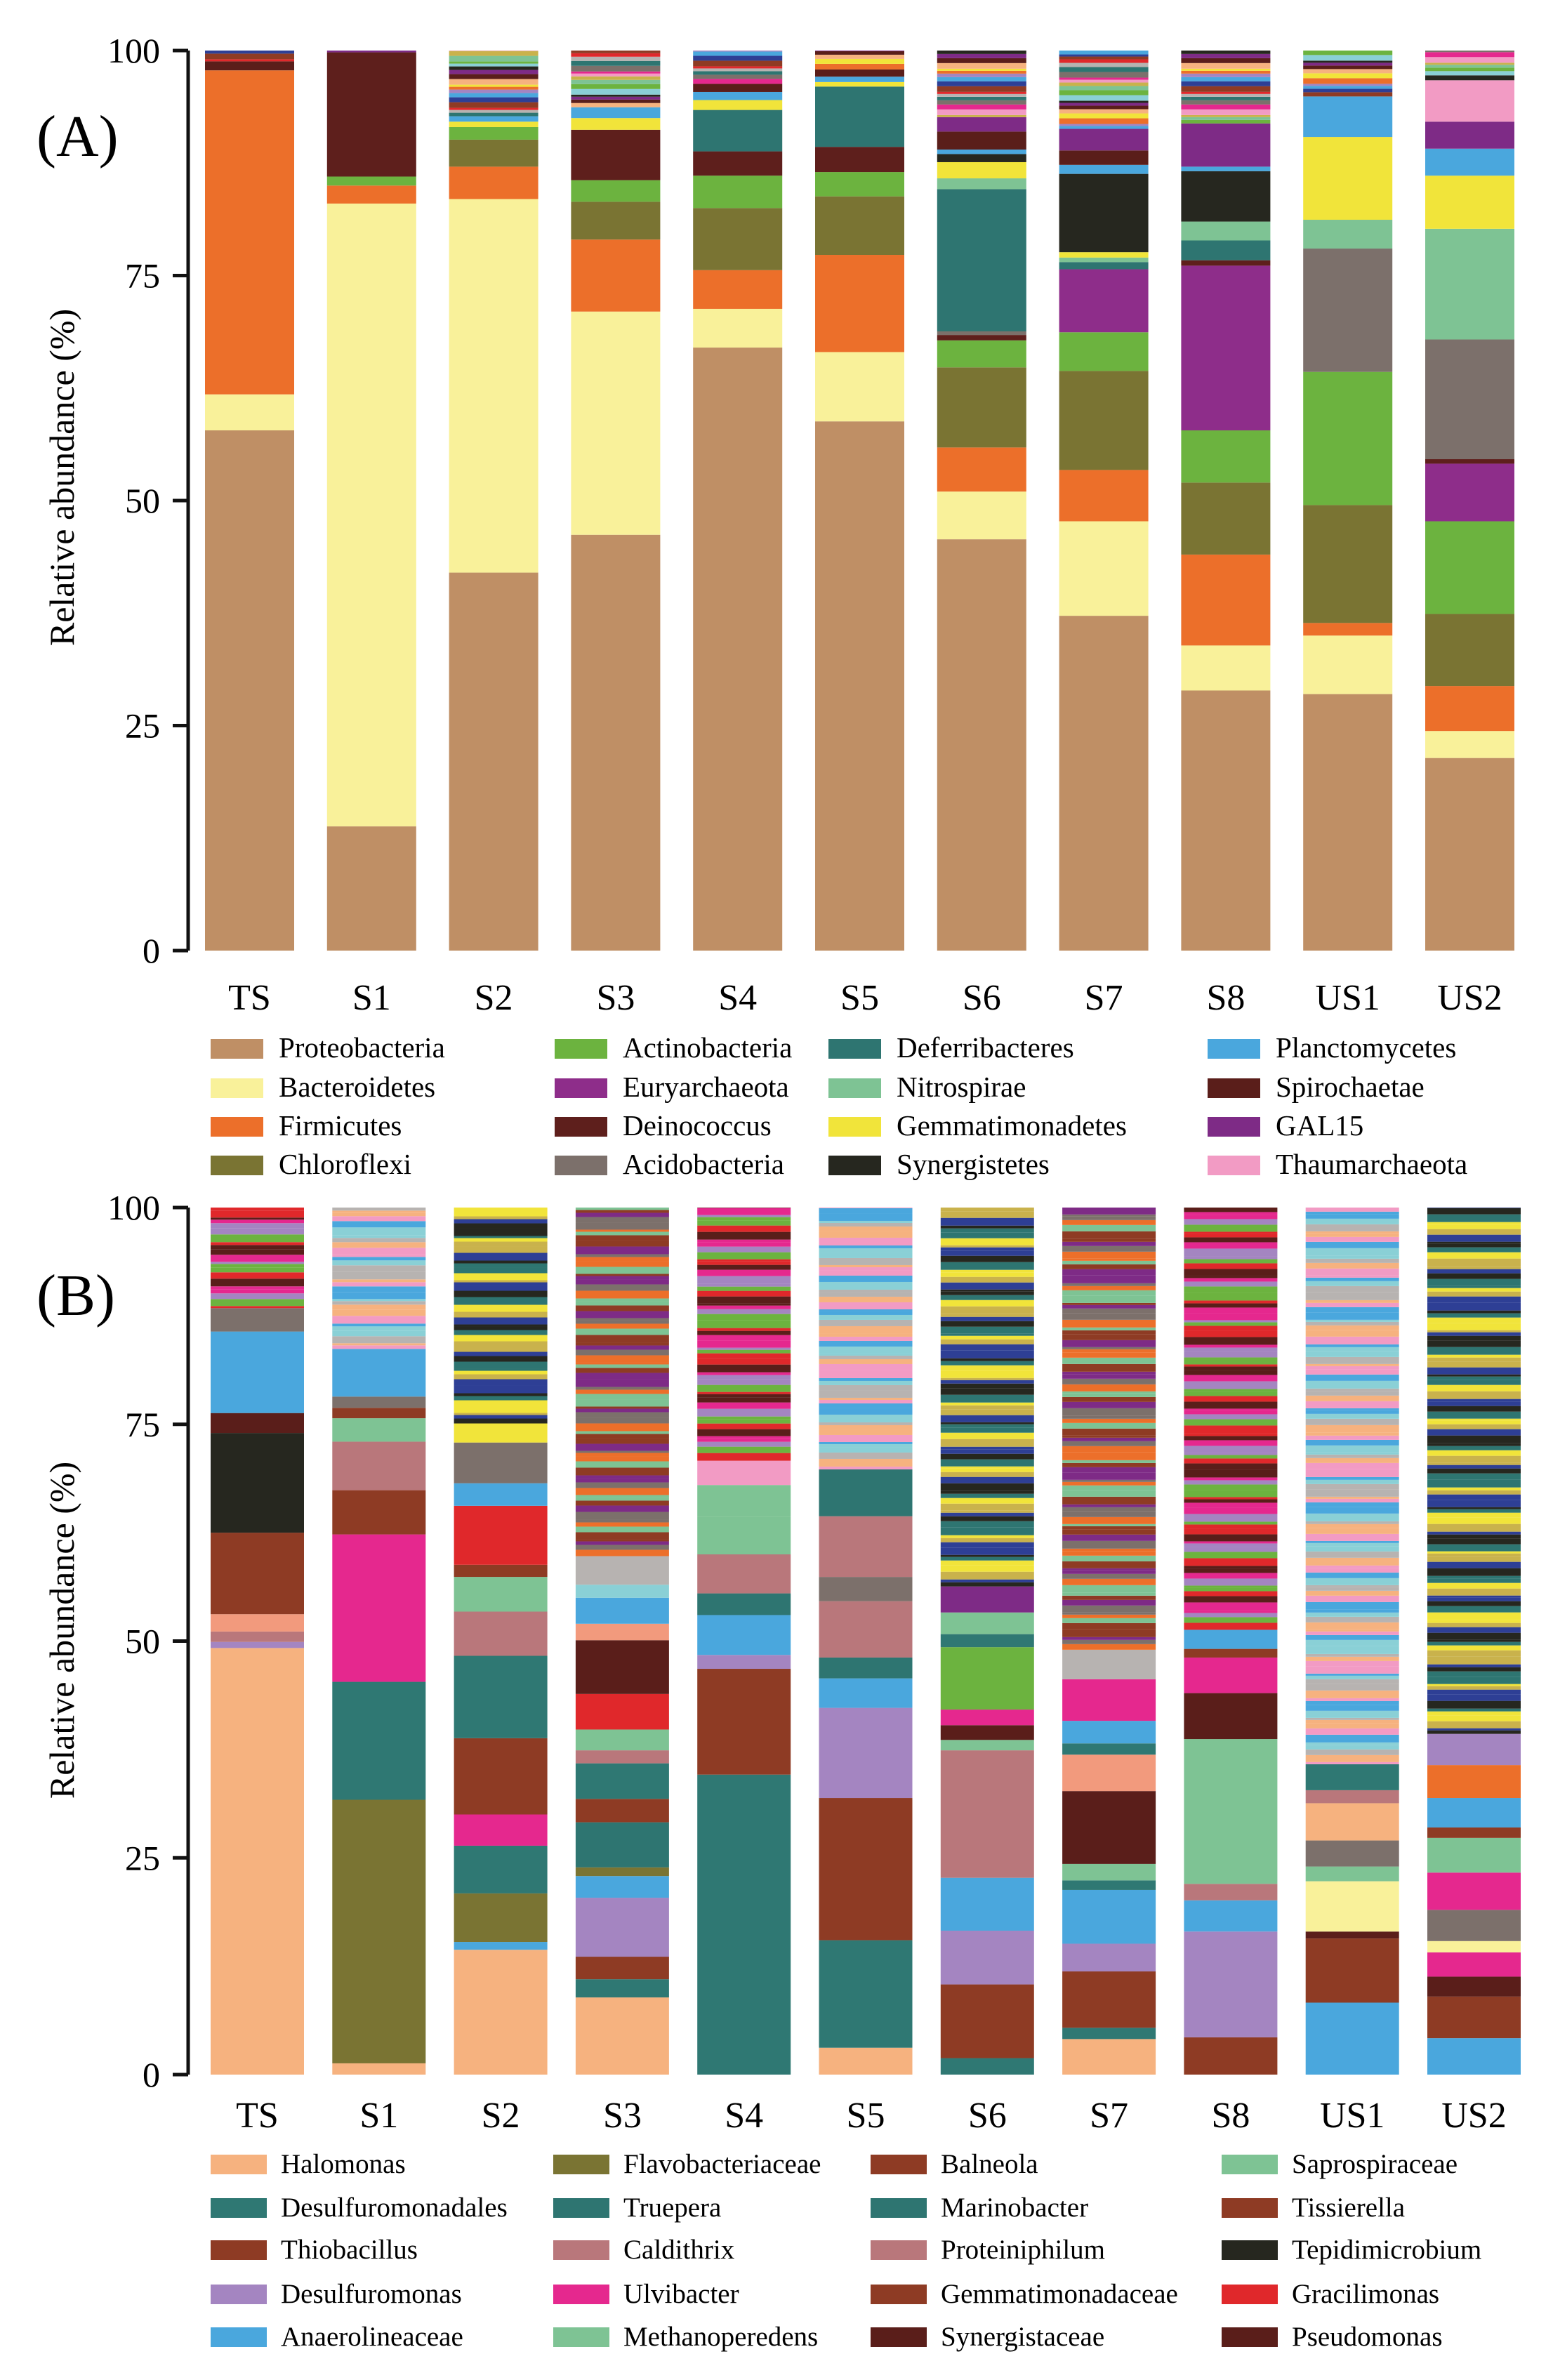  Describe the element at coordinates (722, 2164) in the screenshot. I see `legend-label: Flavobacteriaceae` at that location.